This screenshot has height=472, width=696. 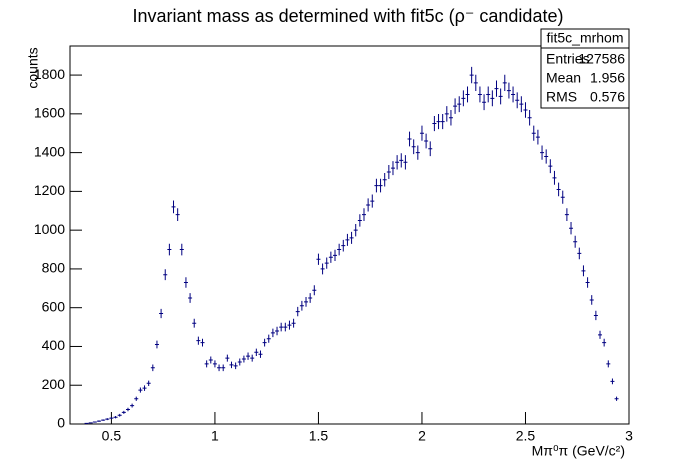 I want to click on stats-value: 127586, so click(x=601, y=59).